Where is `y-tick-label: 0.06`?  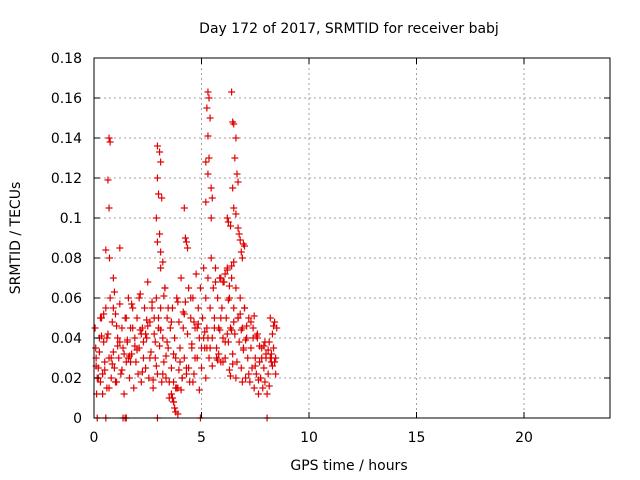 y-tick-label: 0.06 is located at coordinates (66, 299).